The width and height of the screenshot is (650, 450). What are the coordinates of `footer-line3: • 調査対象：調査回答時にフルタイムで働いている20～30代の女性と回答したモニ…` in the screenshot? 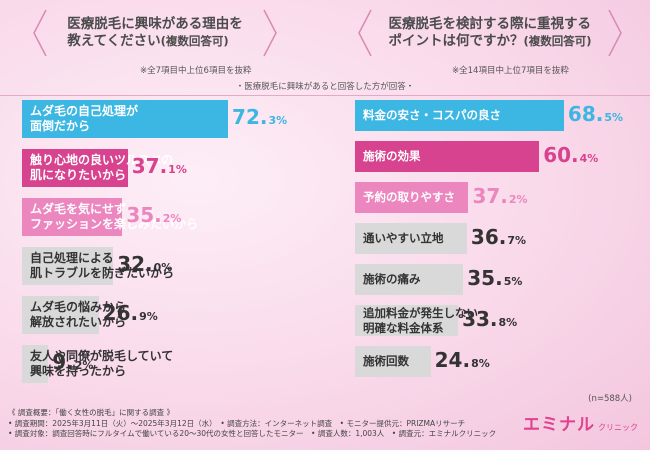 It's located at (252, 433).